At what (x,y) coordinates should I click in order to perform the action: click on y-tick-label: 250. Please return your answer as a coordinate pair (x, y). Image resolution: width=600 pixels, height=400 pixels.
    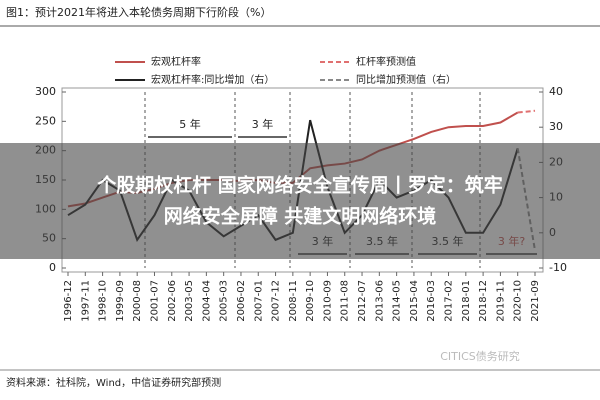
    Looking at the image, I should click on (45, 120).